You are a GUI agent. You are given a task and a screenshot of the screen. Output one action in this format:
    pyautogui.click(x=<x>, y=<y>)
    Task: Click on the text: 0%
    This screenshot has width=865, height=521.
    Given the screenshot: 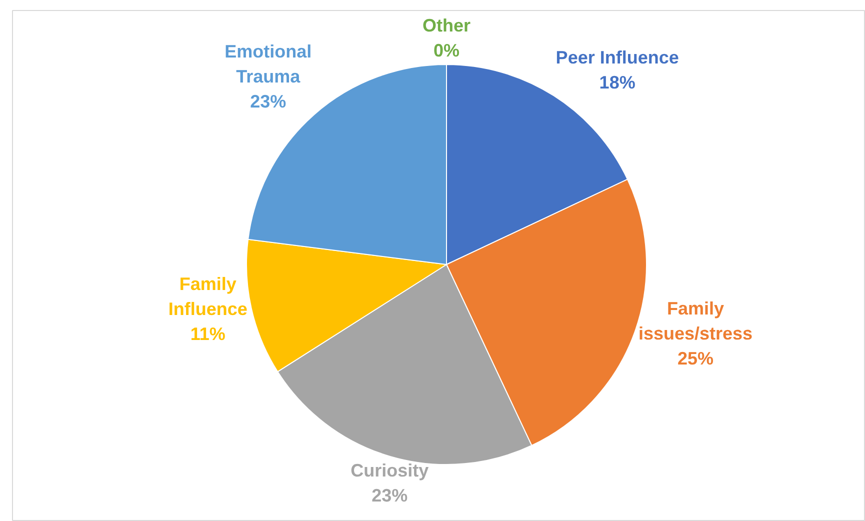 What is the action you would take?
    pyautogui.click(x=446, y=50)
    